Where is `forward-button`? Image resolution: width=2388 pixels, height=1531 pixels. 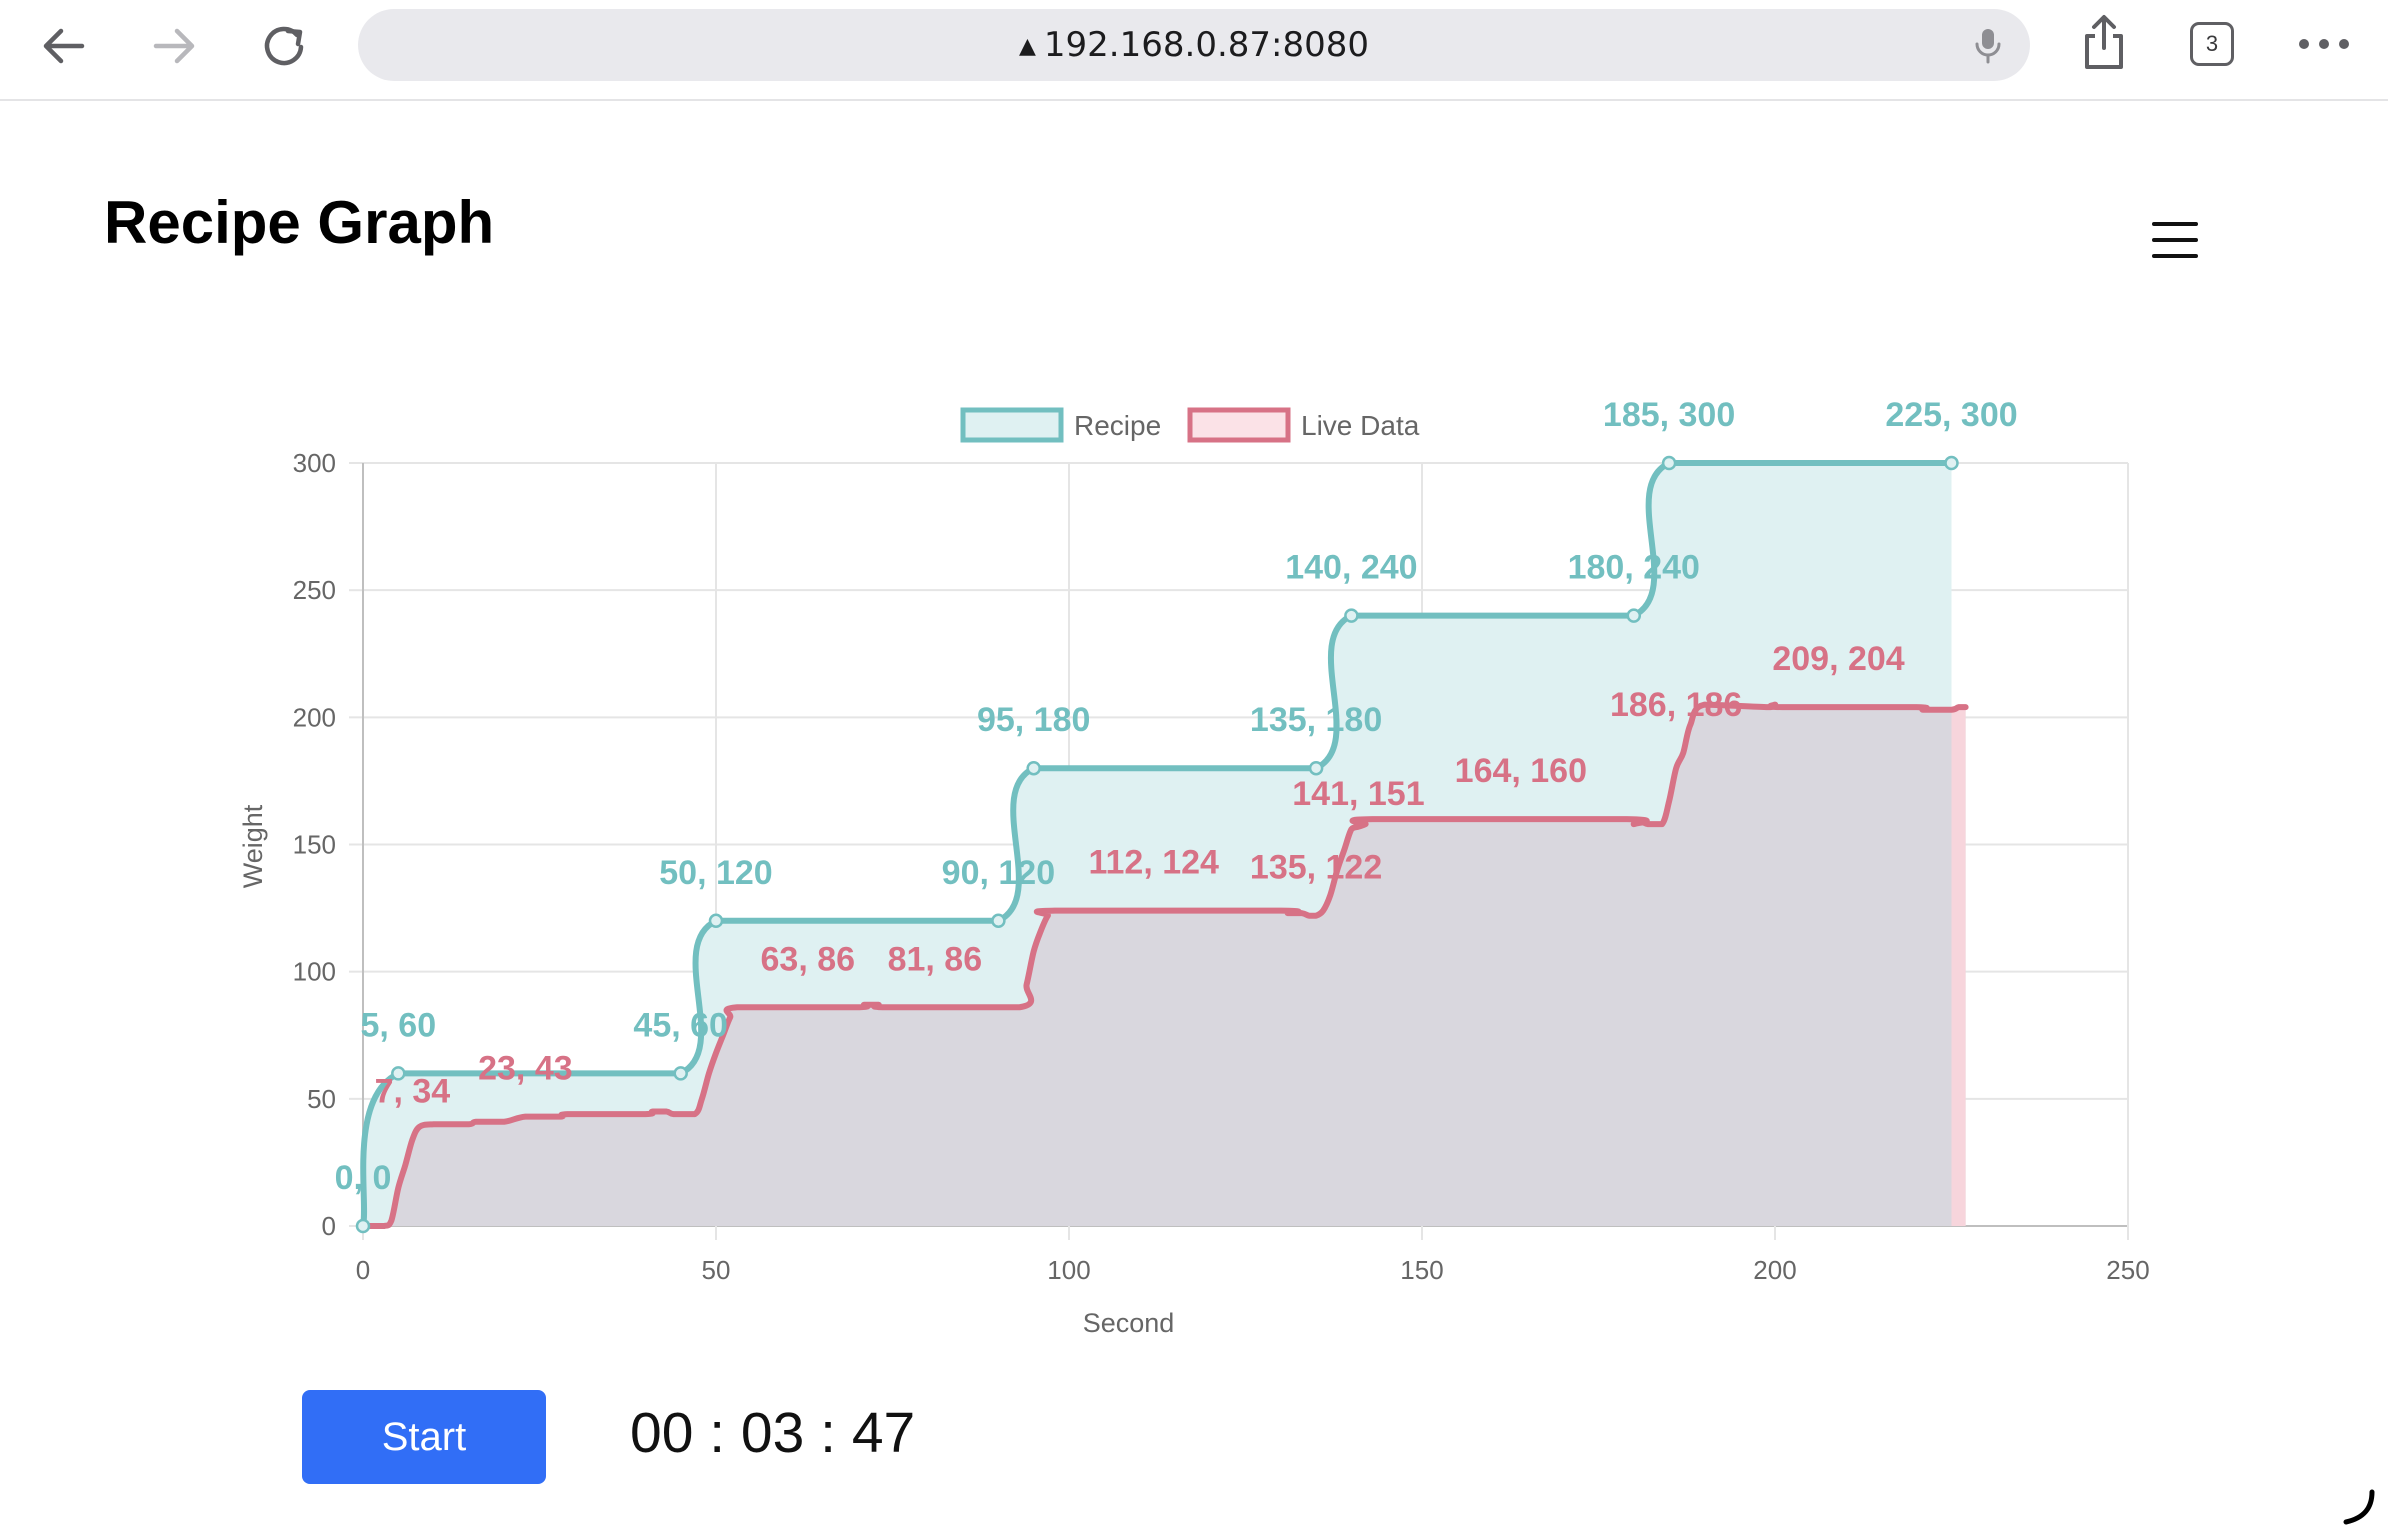
forward-button is located at coordinates (174, 46).